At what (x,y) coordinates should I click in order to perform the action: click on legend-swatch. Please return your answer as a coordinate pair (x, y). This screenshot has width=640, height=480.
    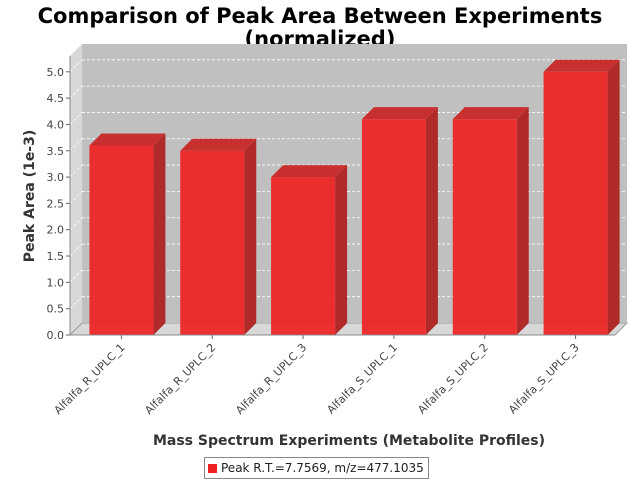
    Looking at the image, I should click on (212, 468).